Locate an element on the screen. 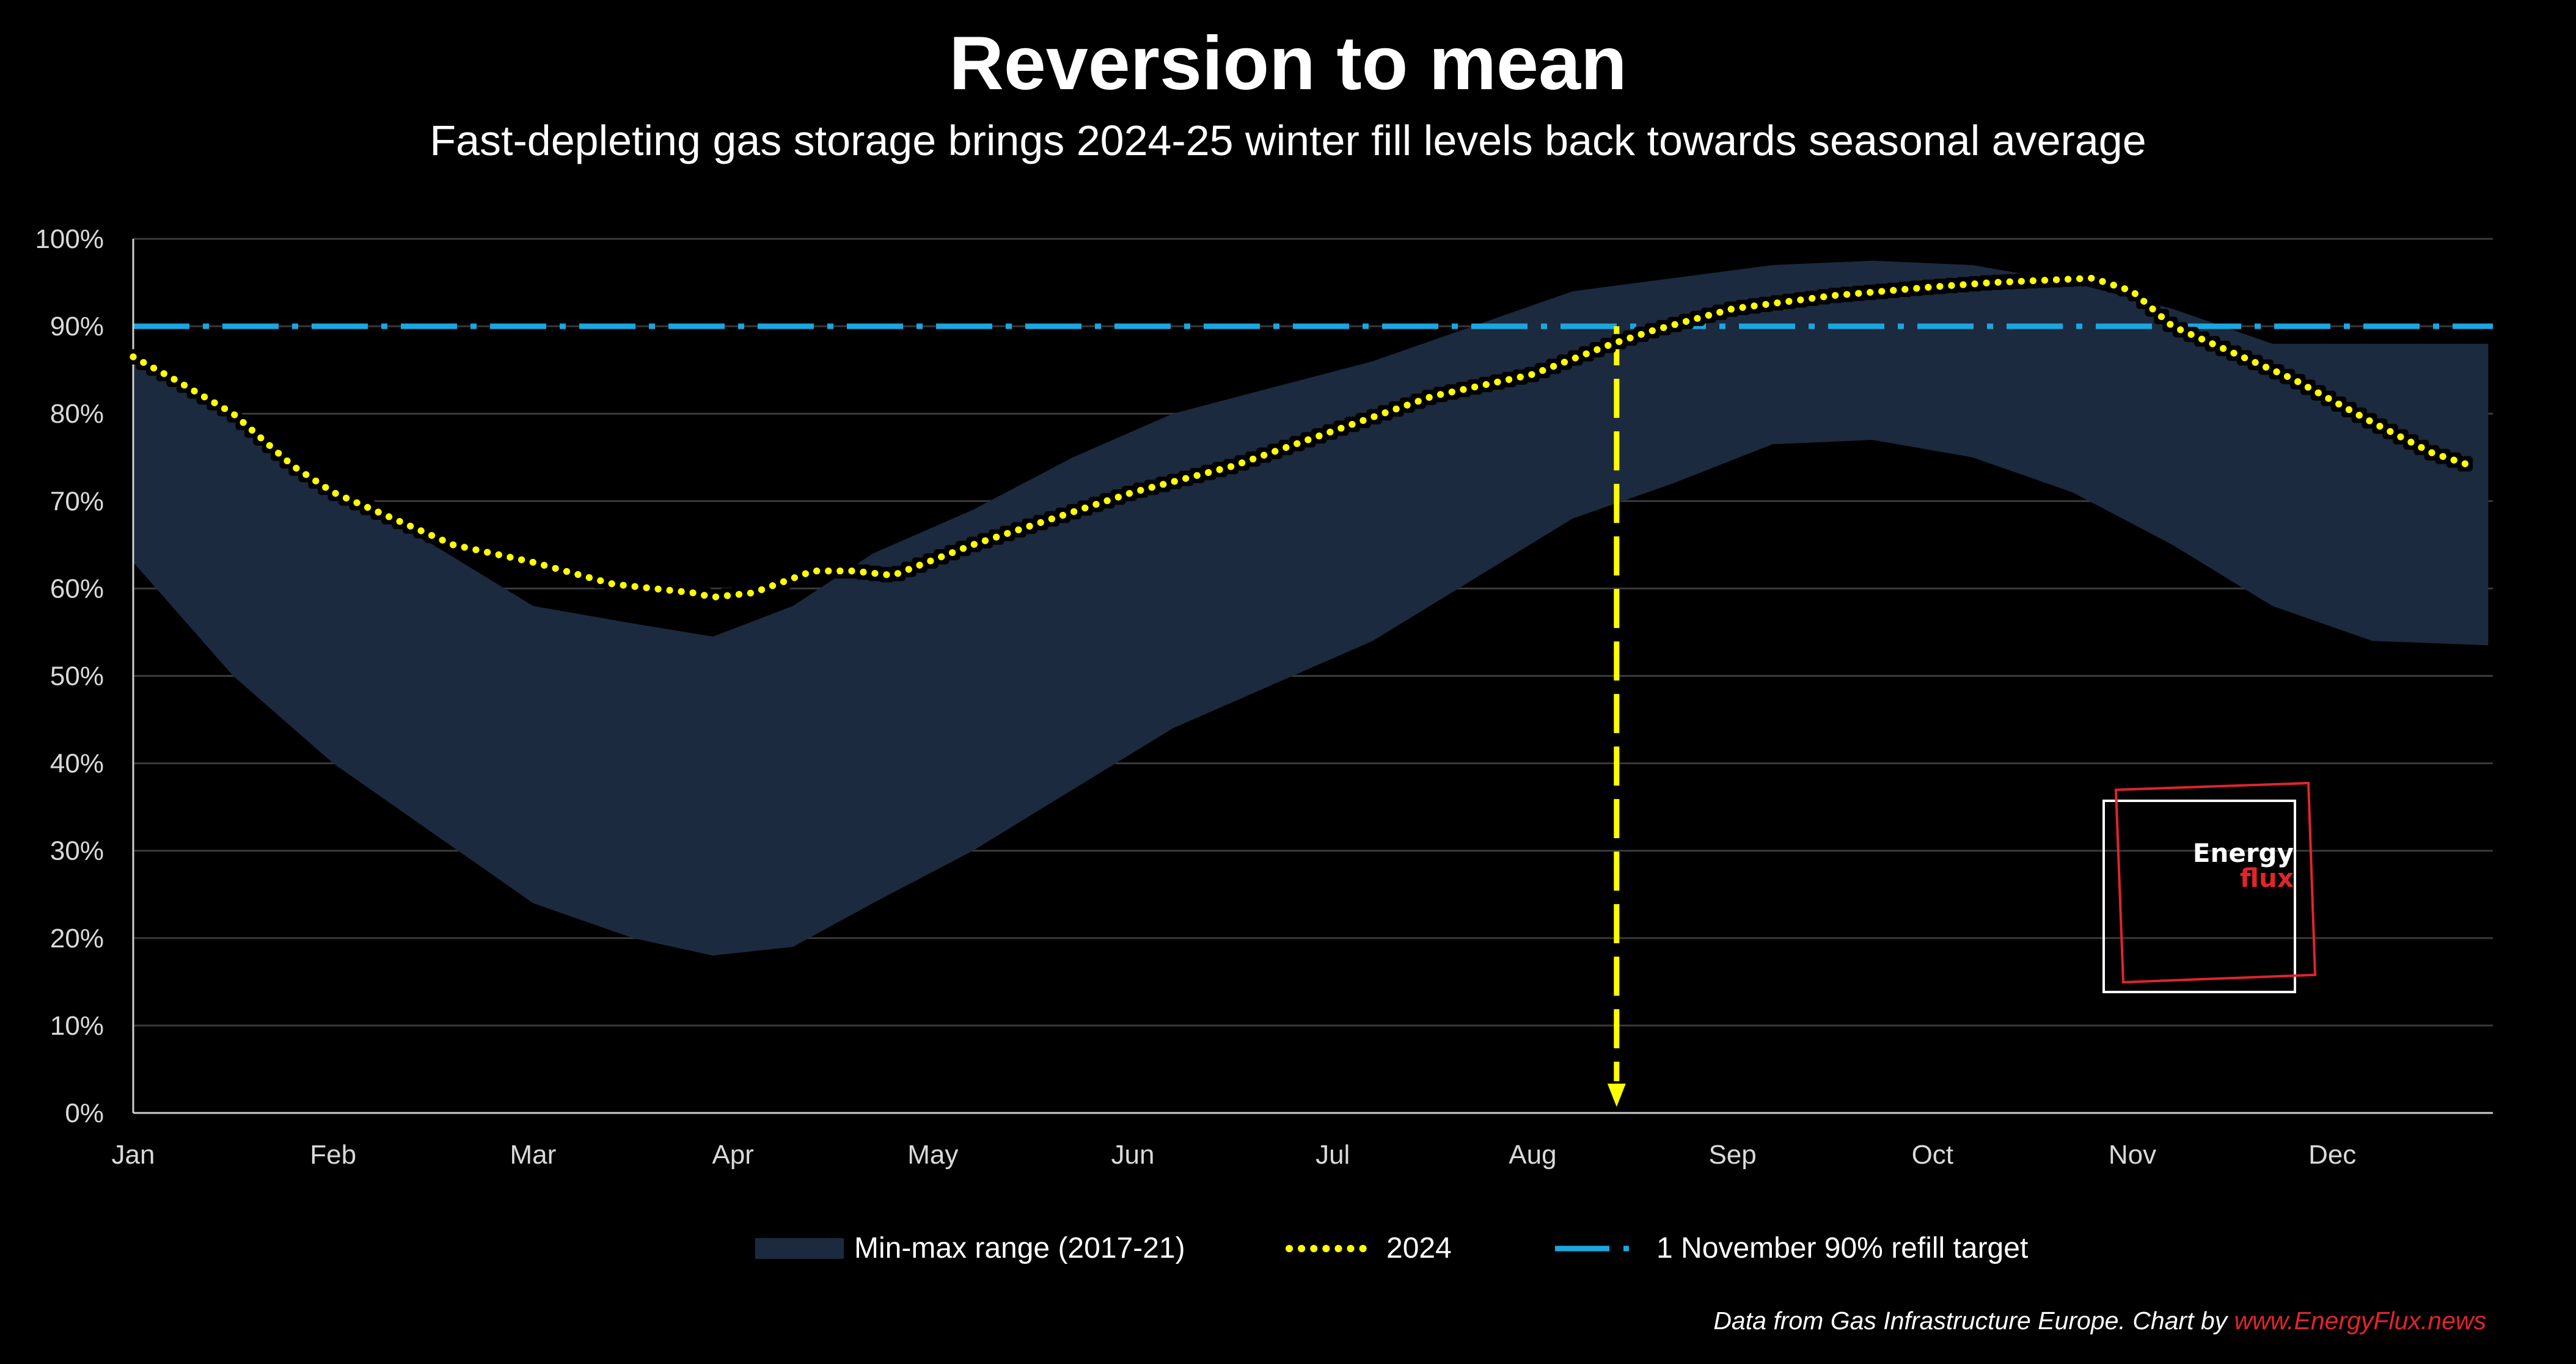 Image resolution: width=2576 pixels, height=1364 pixels. x-tick-label: Nov is located at coordinates (2132, 1155).